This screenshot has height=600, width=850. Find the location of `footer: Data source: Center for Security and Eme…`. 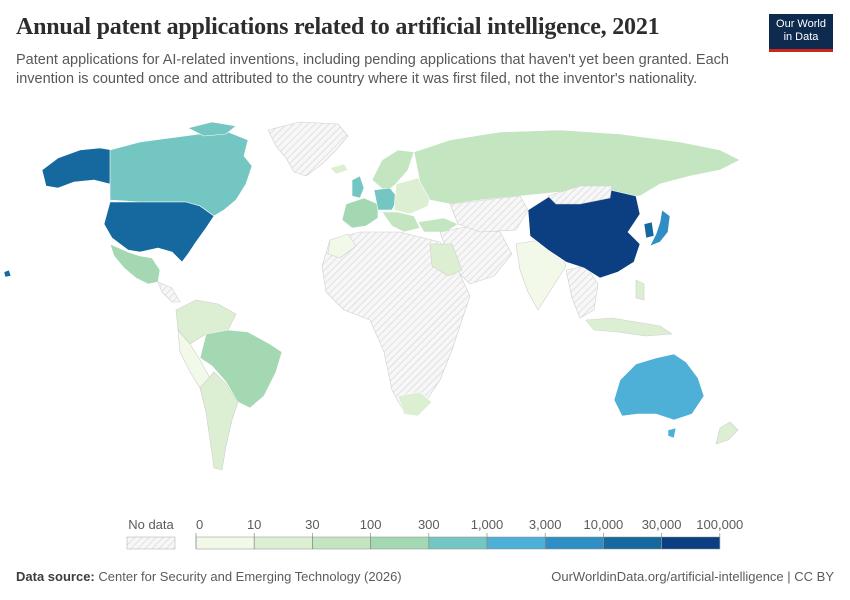

footer: Data source: Center for Security and Eme… is located at coordinates (425, 576).